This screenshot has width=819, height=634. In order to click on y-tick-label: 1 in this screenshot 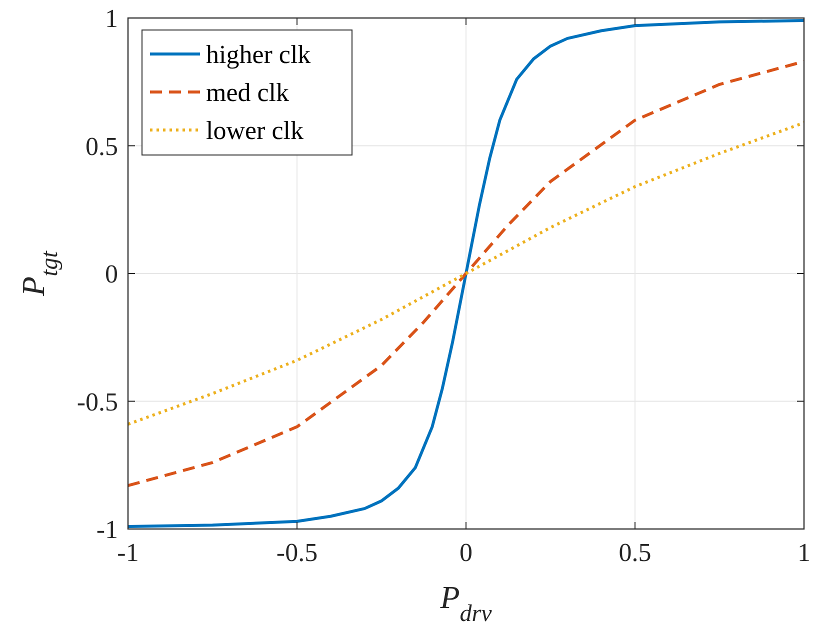, I will do `click(111, 18)`.